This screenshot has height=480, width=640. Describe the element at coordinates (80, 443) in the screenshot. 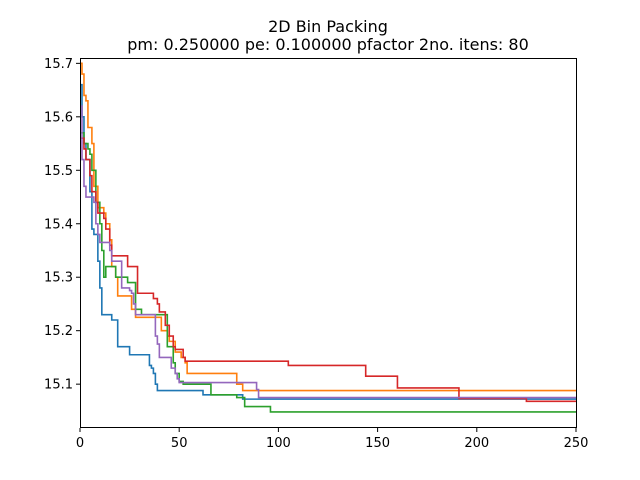

I see `x-tick-label: 0` at that location.